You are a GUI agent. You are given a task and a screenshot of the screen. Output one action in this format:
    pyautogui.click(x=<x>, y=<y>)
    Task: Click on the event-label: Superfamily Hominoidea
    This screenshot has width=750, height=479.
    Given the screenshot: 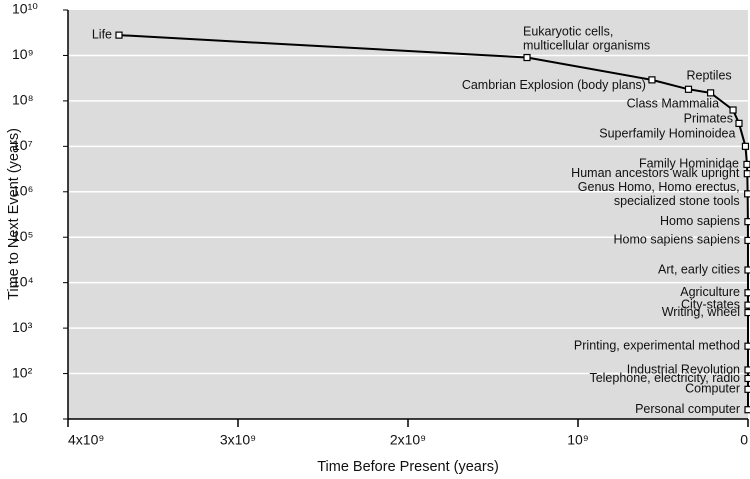 What is the action you would take?
    pyautogui.click(x=667, y=134)
    